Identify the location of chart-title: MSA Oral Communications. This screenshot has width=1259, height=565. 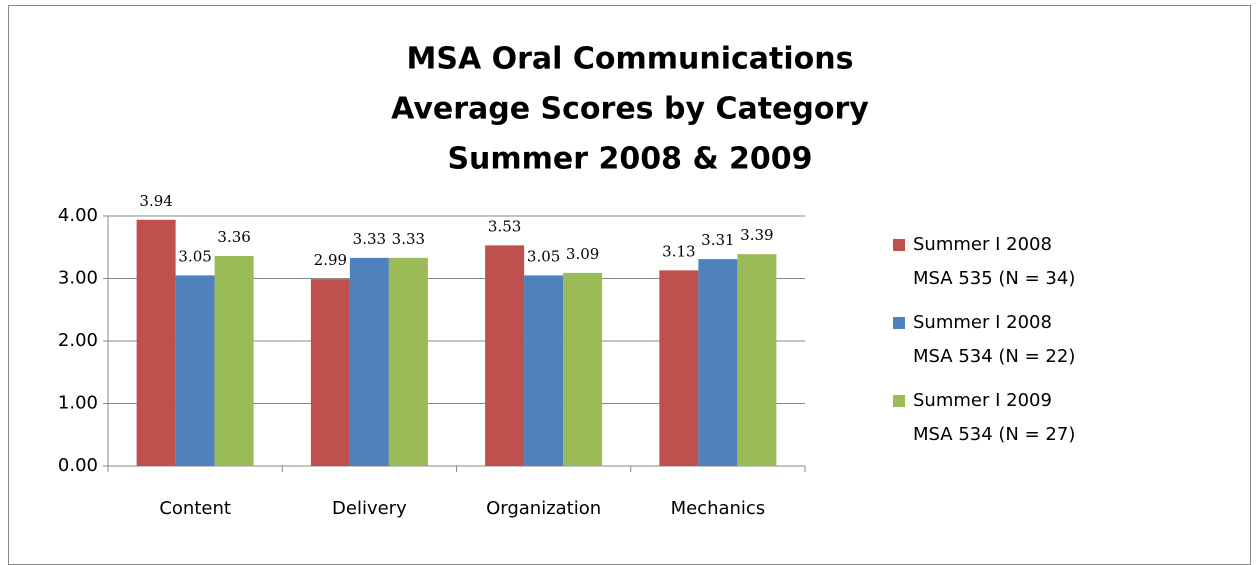
(629, 59).